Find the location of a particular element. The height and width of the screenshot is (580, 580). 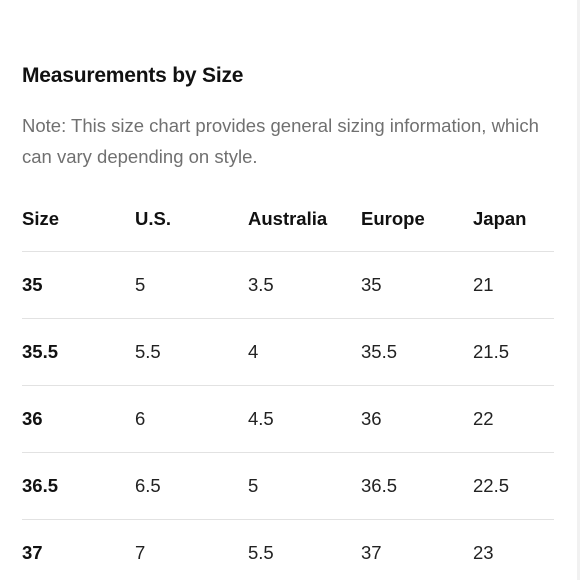

cell-europe: 35 is located at coordinates (371, 284).